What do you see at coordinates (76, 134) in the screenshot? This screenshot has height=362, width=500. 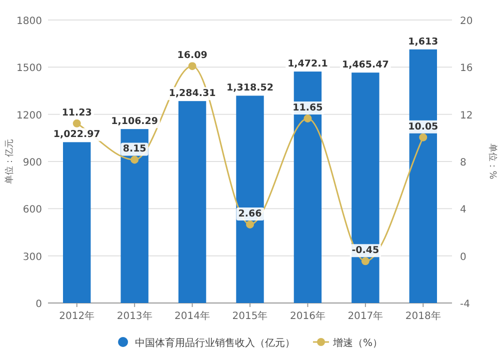 I see `data-label: 1,022.97` at bounding box center [76, 134].